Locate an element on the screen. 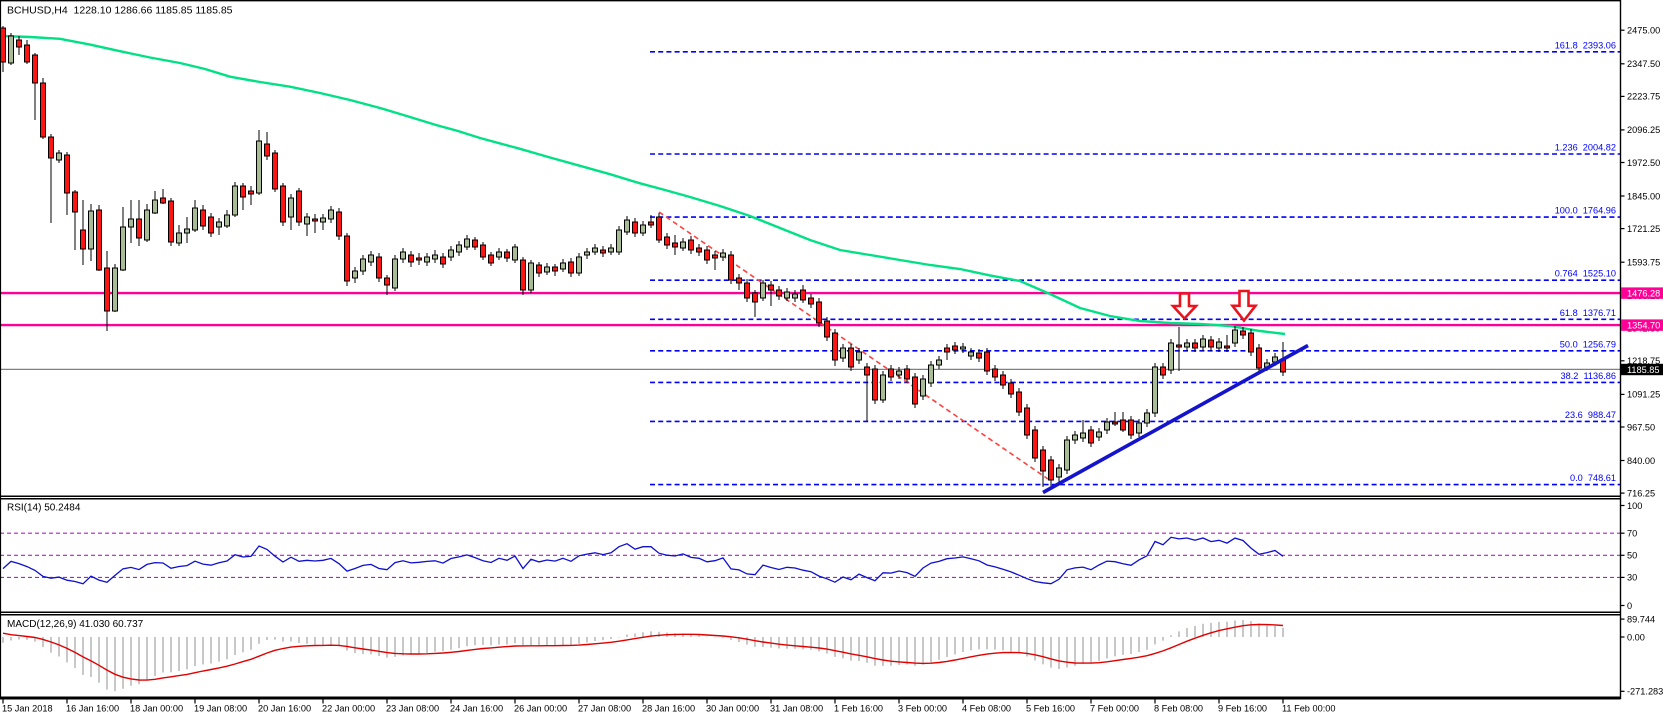 This screenshot has width=1663, height=725. svg-text: 30 Jan 00:00 is located at coordinates (732, 709).